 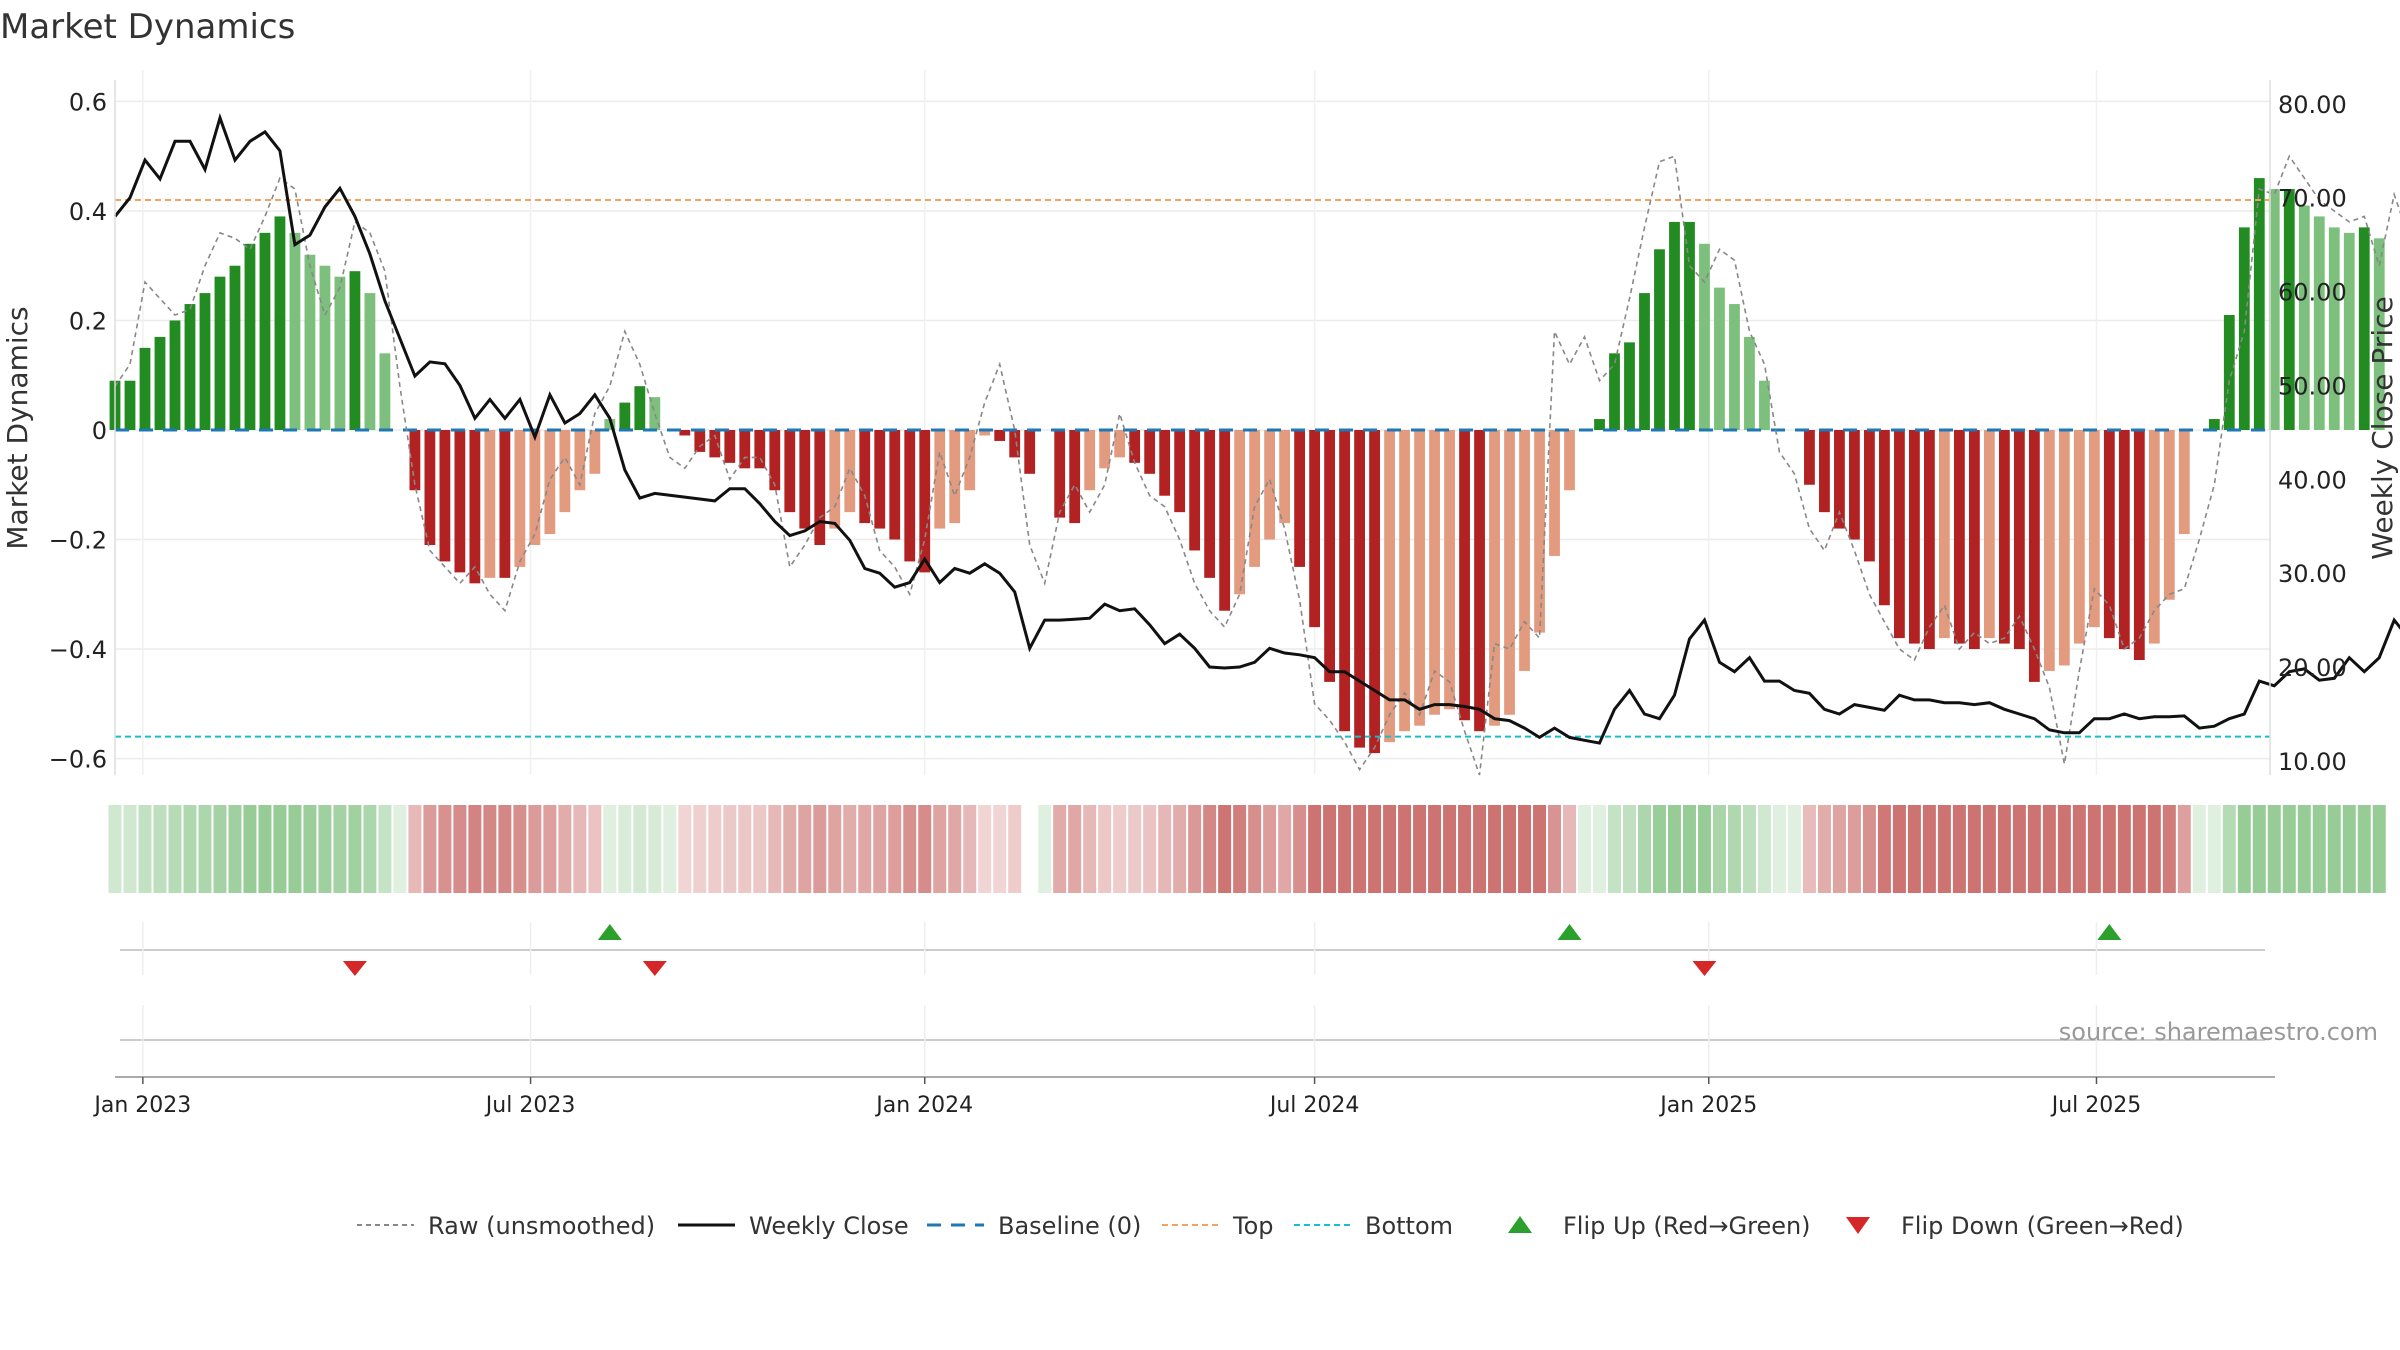 What do you see at coordinates (1247, 849) in the screenshot?
I see `regime-strip` at bounding box center [1247, 849].